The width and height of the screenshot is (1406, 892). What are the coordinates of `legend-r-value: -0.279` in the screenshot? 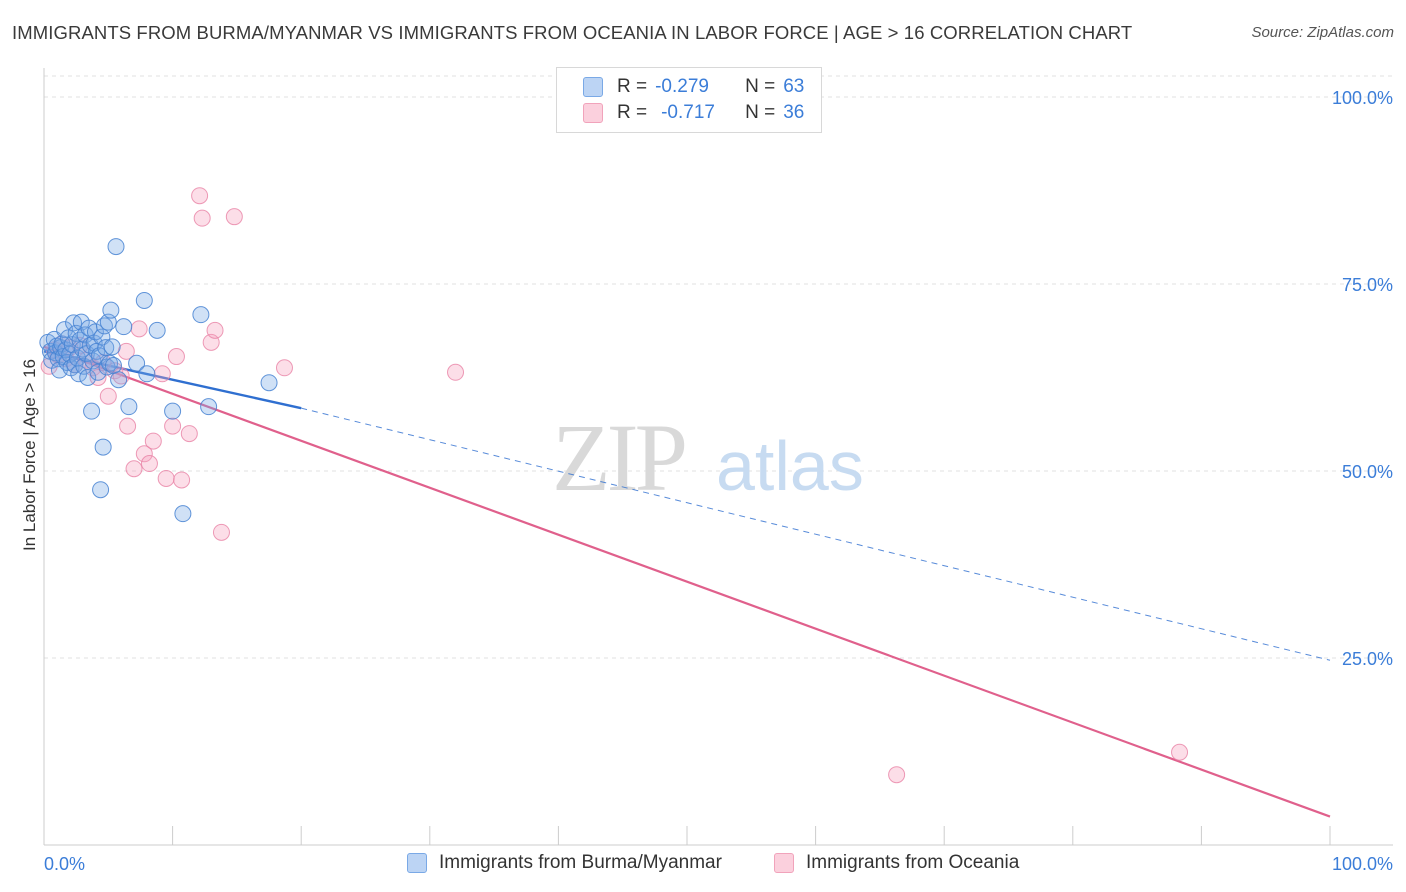 It's located at (682, 86).